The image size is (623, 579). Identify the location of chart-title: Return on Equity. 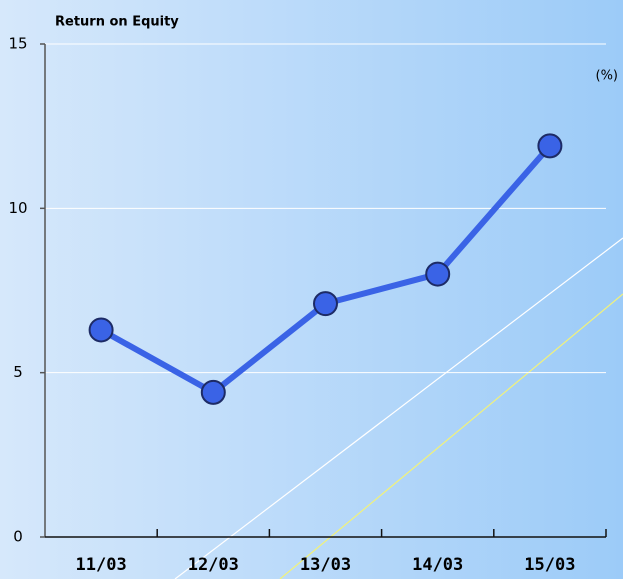
(117, 22).